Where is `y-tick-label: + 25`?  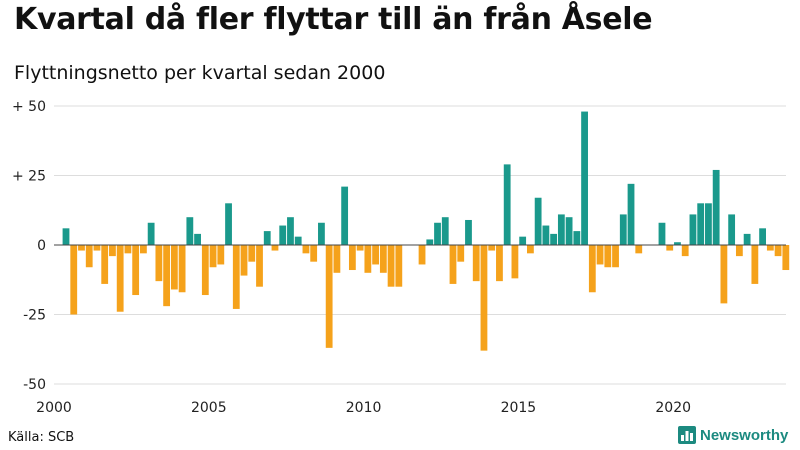 y-tick-label: + 25 is located at coordinates (29, 177).